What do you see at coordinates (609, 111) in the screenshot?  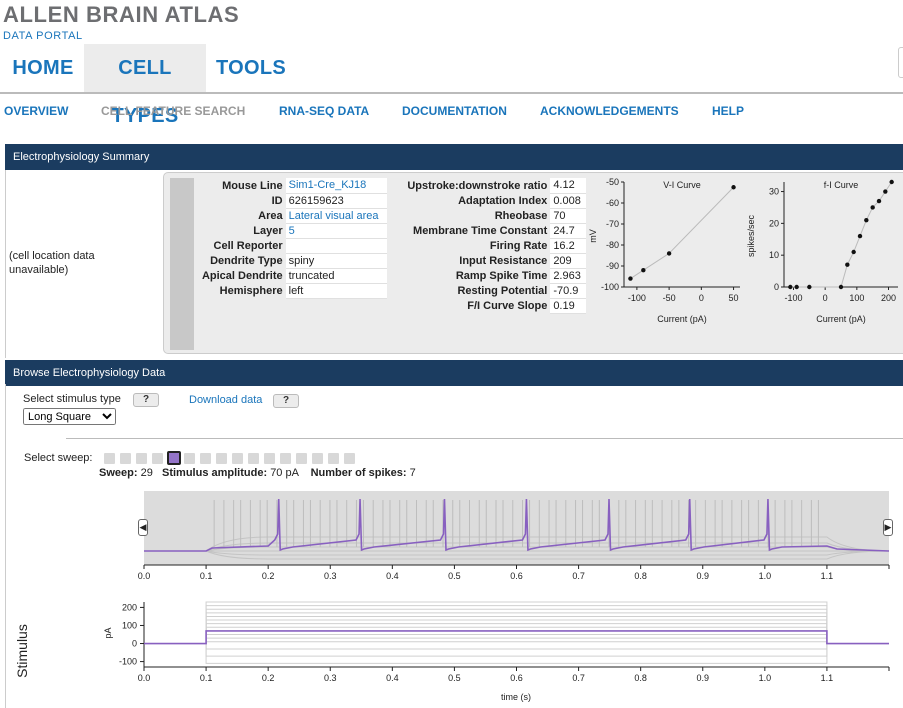 I see `subnav-acknowledgements: ACKNOWLEDGEMENTS` at bounding box center [609, 111].